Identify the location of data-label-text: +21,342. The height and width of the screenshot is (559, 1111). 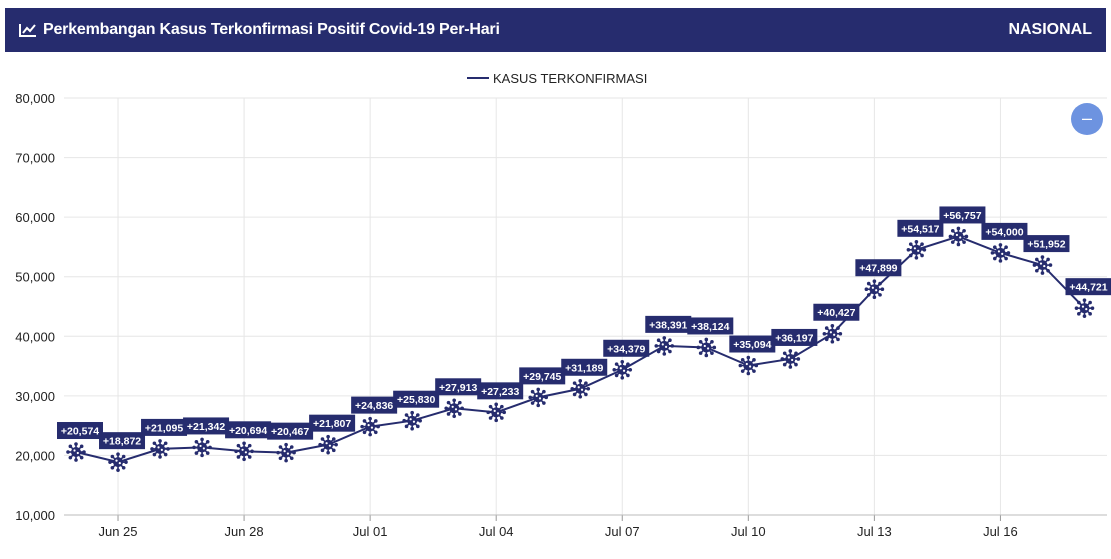
(206, 427).